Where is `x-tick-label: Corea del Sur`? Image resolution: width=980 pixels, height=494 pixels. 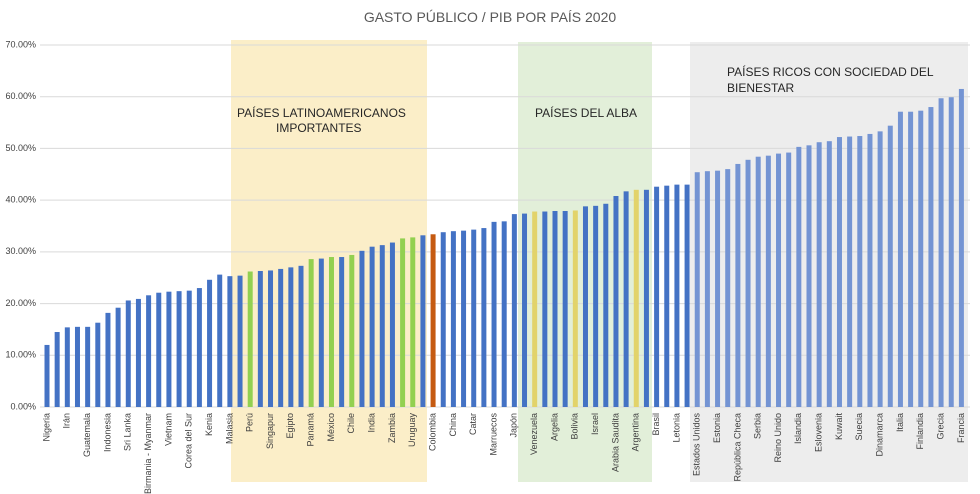 x-tick-label: Corea del Sur is located at coordinates (189, 441).